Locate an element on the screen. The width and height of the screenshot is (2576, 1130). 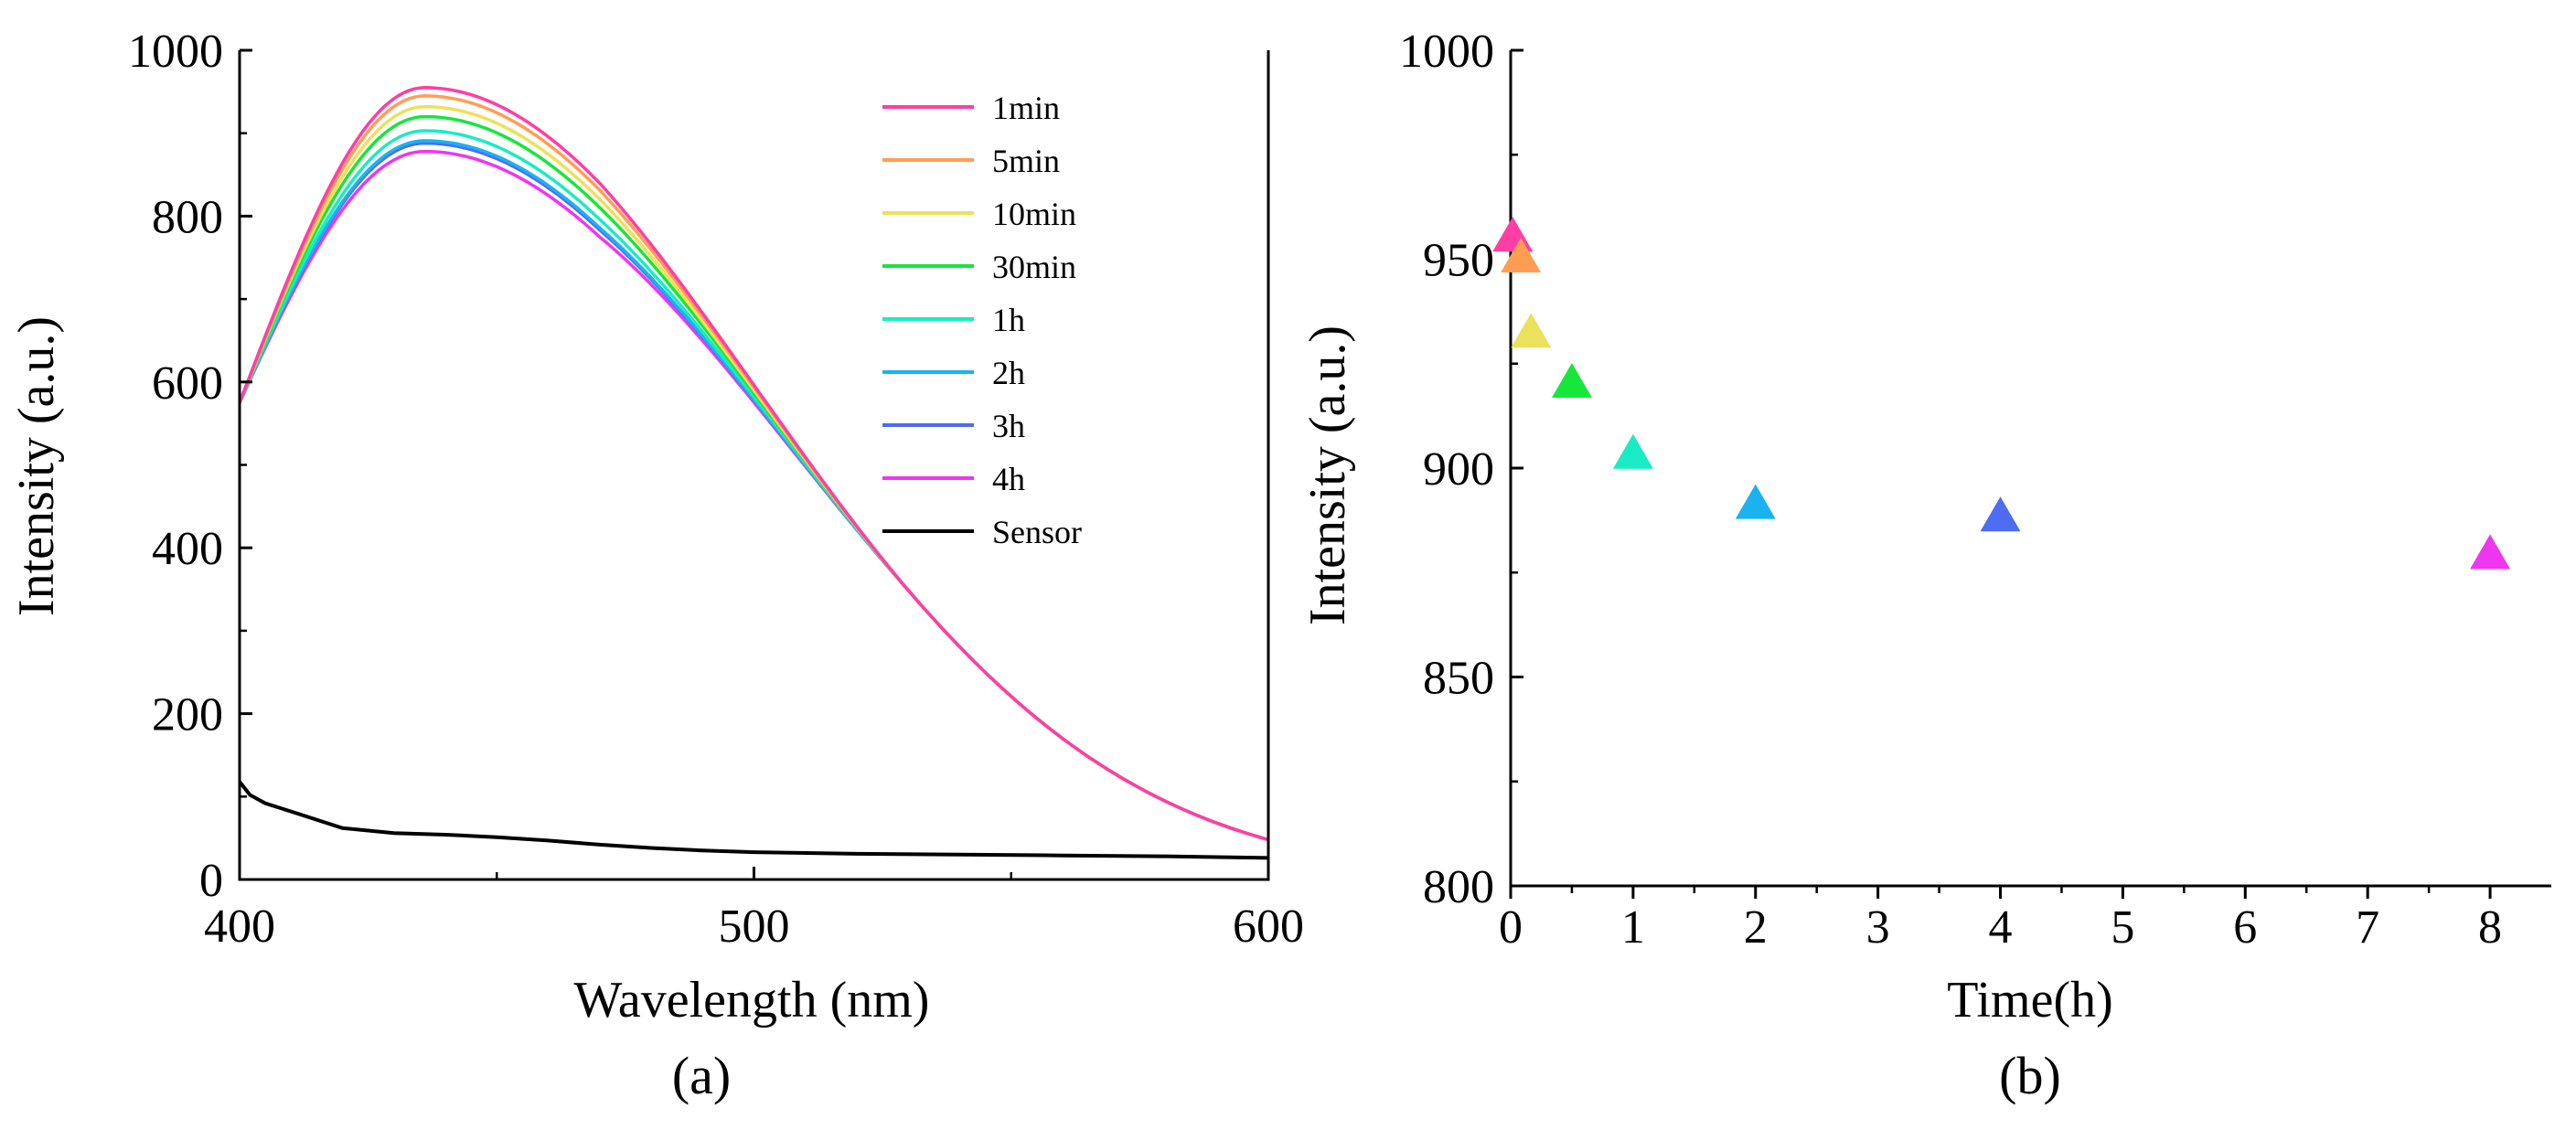
legend-label: 10min is located at coordinates (1034, 214).